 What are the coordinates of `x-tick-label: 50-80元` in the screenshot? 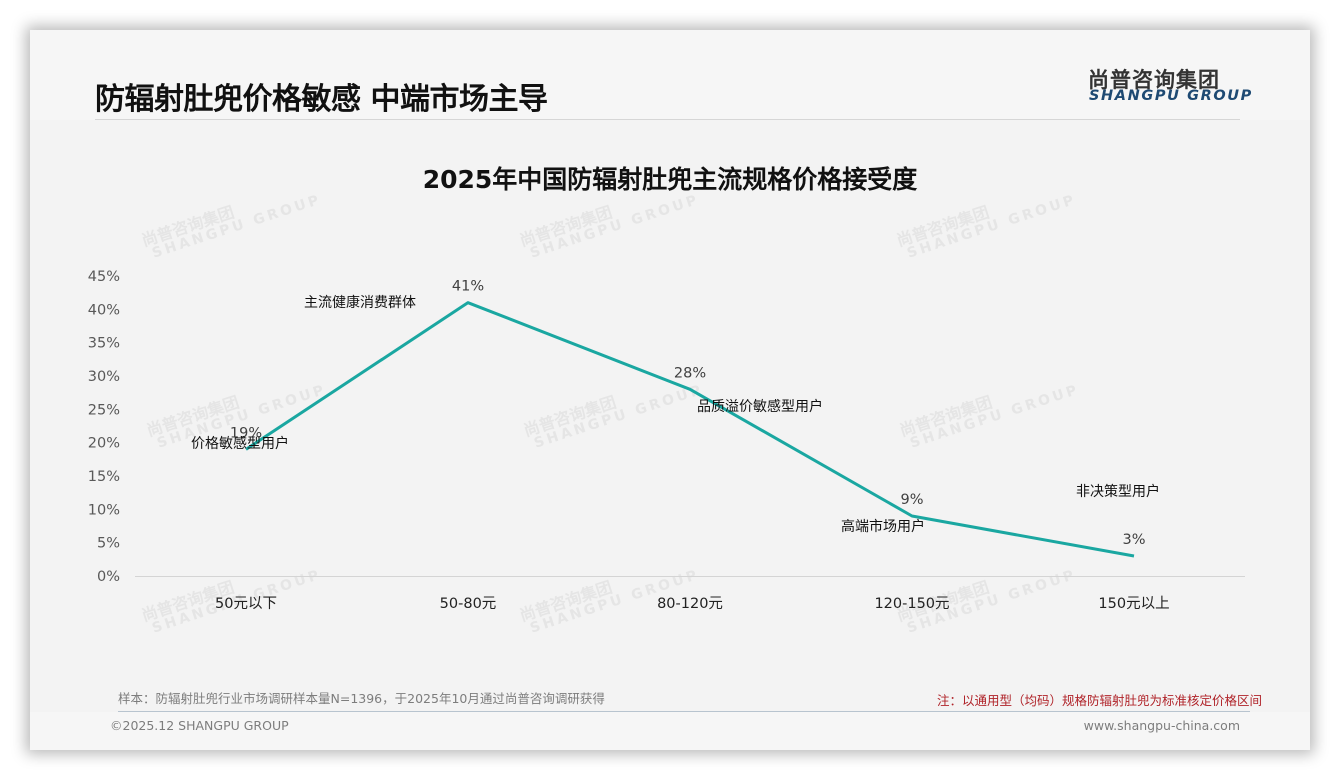 It's located at (468, 604).